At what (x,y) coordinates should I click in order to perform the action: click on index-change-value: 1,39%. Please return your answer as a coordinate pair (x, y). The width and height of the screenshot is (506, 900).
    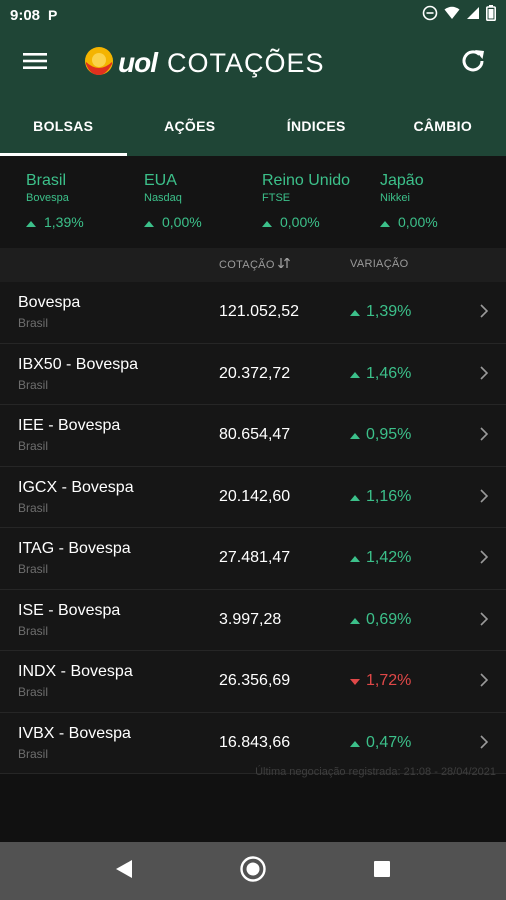
    Looking at the image, I should click on (389, 311).